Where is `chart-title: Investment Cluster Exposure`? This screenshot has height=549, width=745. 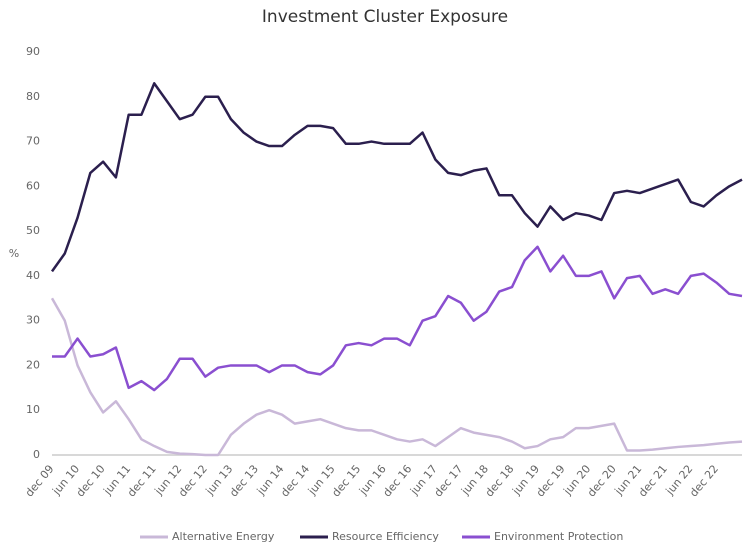 chart-title: Investment Cluster Exposure is located at coordinates (385, 17).